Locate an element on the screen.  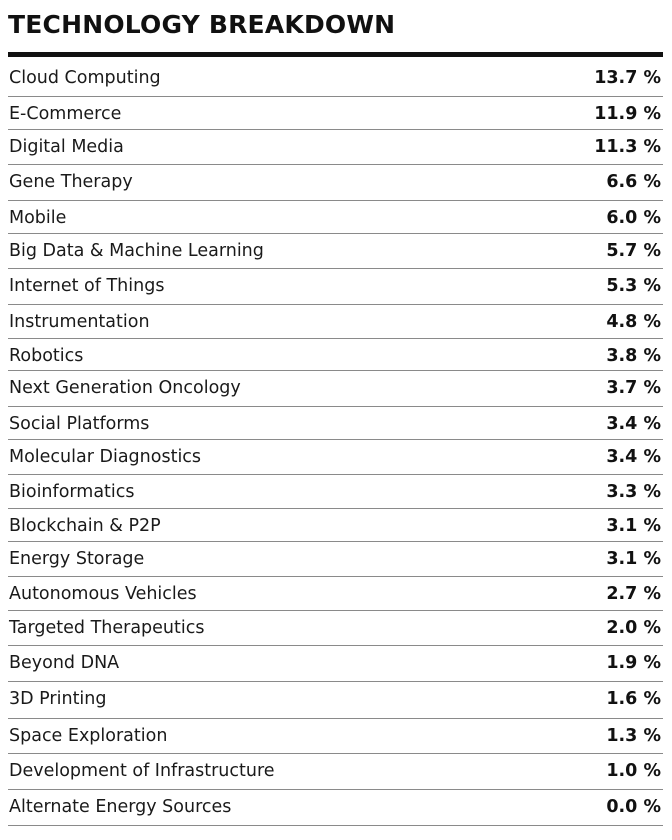
row-label: Social Platforms is located at coordinates (79, 424).